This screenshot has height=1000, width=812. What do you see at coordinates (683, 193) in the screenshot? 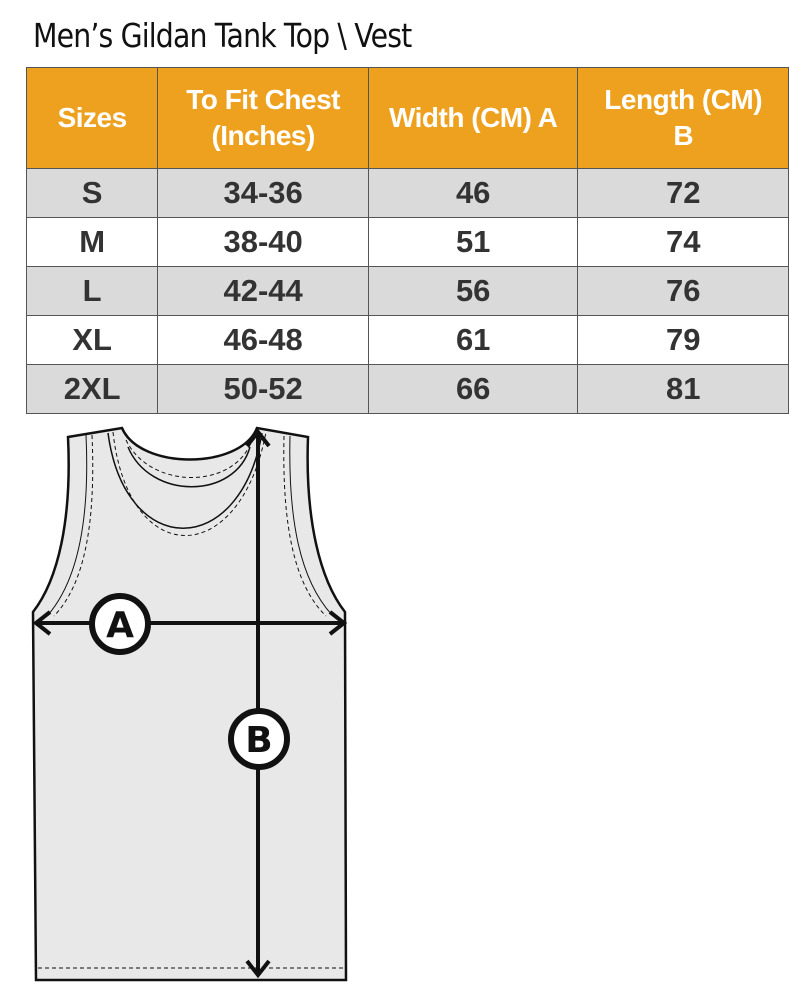
I see `table-cell: 72` at bounding box center [683, 193].